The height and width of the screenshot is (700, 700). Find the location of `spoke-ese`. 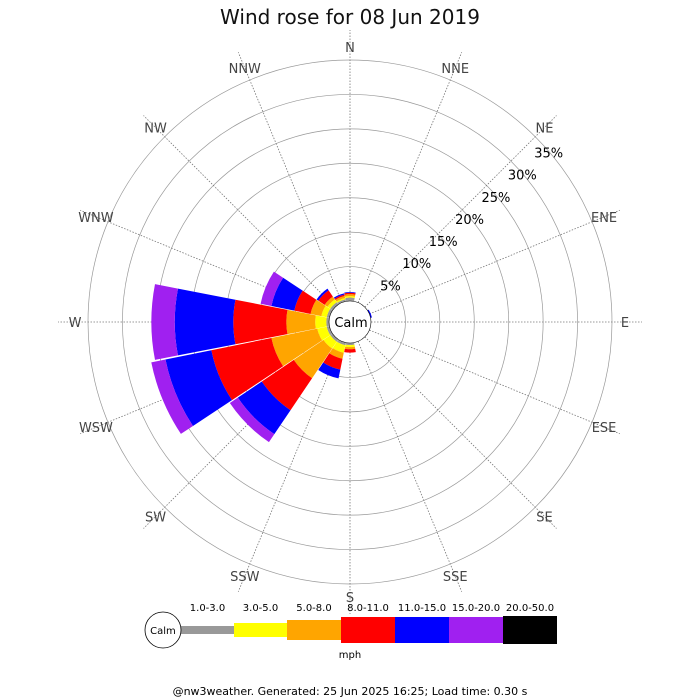

spoke-ese is located at coordinates (494, 382).